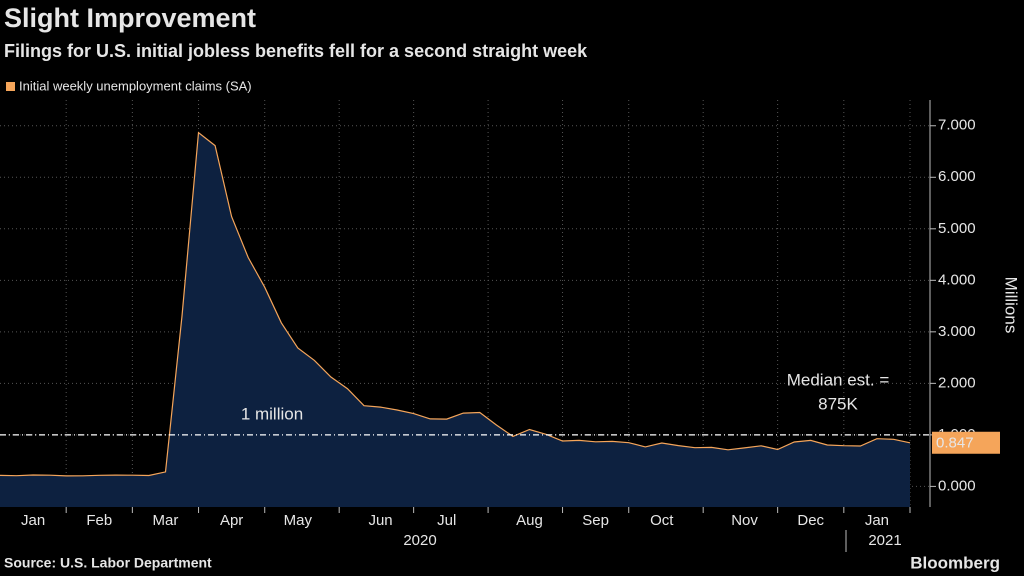 The width and height of the screenshot is (1024, 576). I want to click on y-tick-label: 2.000, so click(957, 382).